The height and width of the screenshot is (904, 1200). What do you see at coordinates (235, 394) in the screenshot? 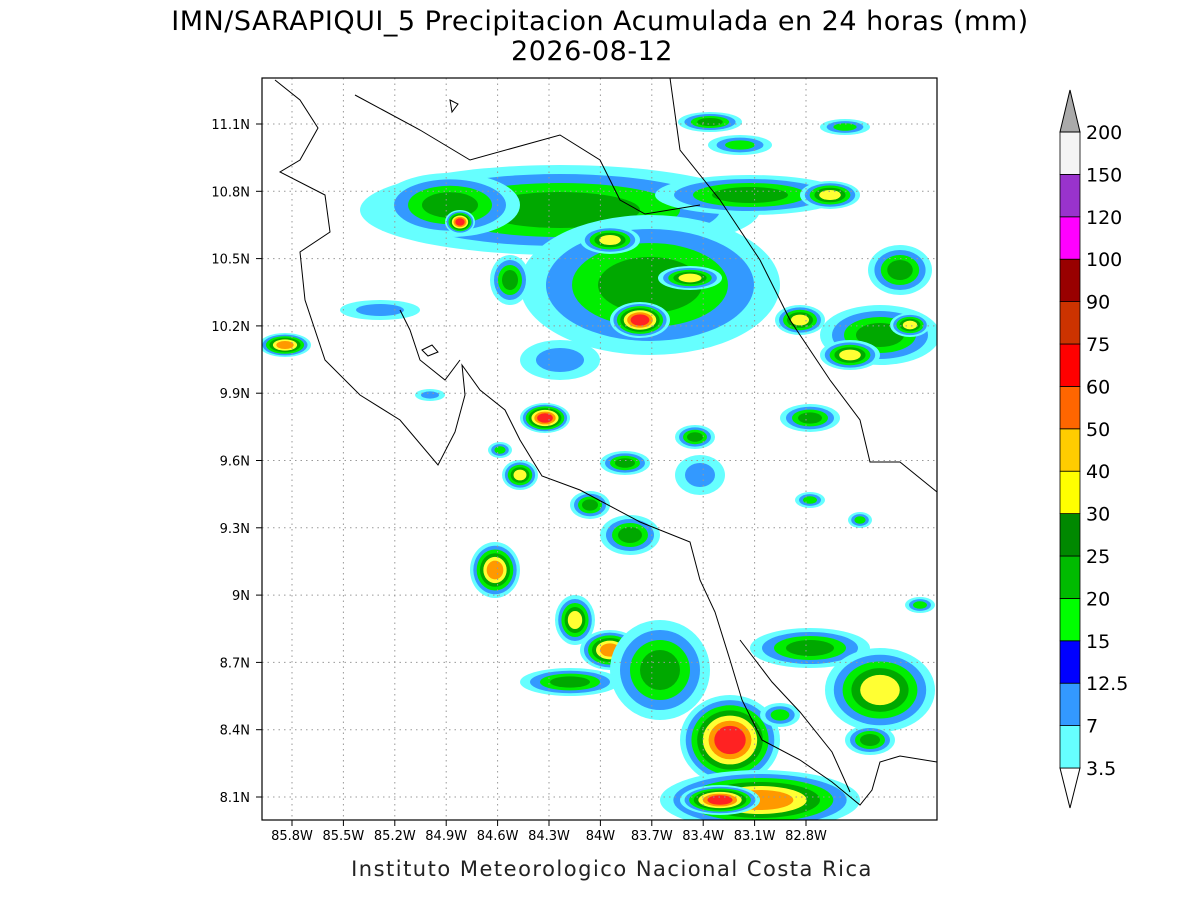
I see `lat-label: 9.9N` at bounding box center [235, 394].